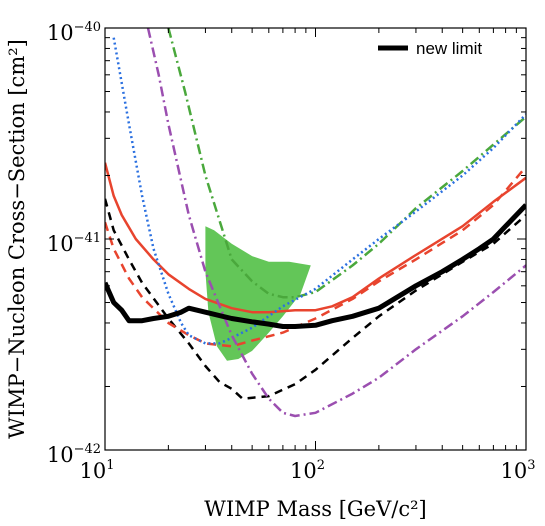 This screenshot has height=526, width=545. What do you see at coordinates (96, 470) in the screenshot?
I see `x-tick-label: 101` at bounding box center [96, 470].